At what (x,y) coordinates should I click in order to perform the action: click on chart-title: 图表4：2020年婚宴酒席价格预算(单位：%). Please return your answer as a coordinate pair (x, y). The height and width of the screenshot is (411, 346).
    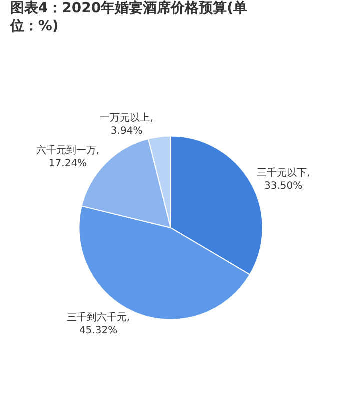
    Looking at the image, I should click on (128, 17).